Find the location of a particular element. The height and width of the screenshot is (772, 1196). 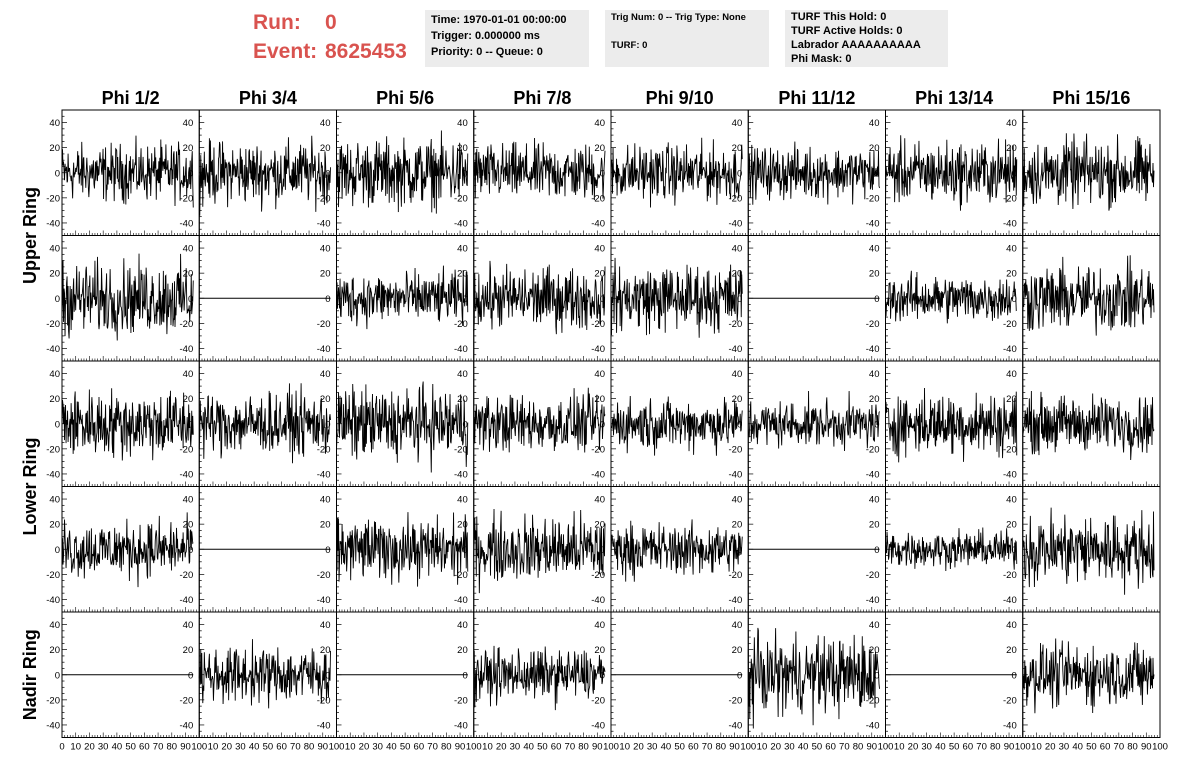

trig-num-text: Trig Num: 0 -- Trig Type: None is located at coordinates (678, 17).